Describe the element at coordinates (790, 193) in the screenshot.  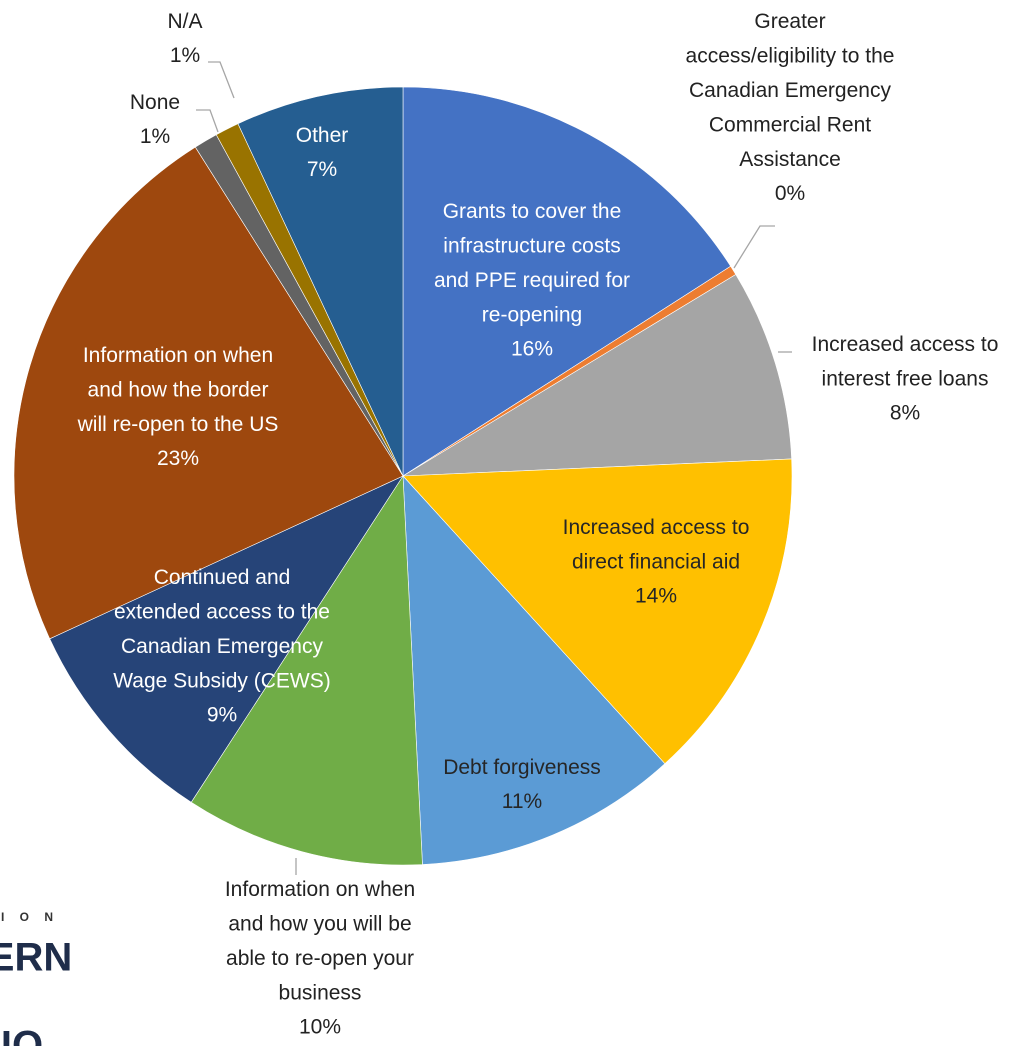
I see `value-label: 0%` at that location.